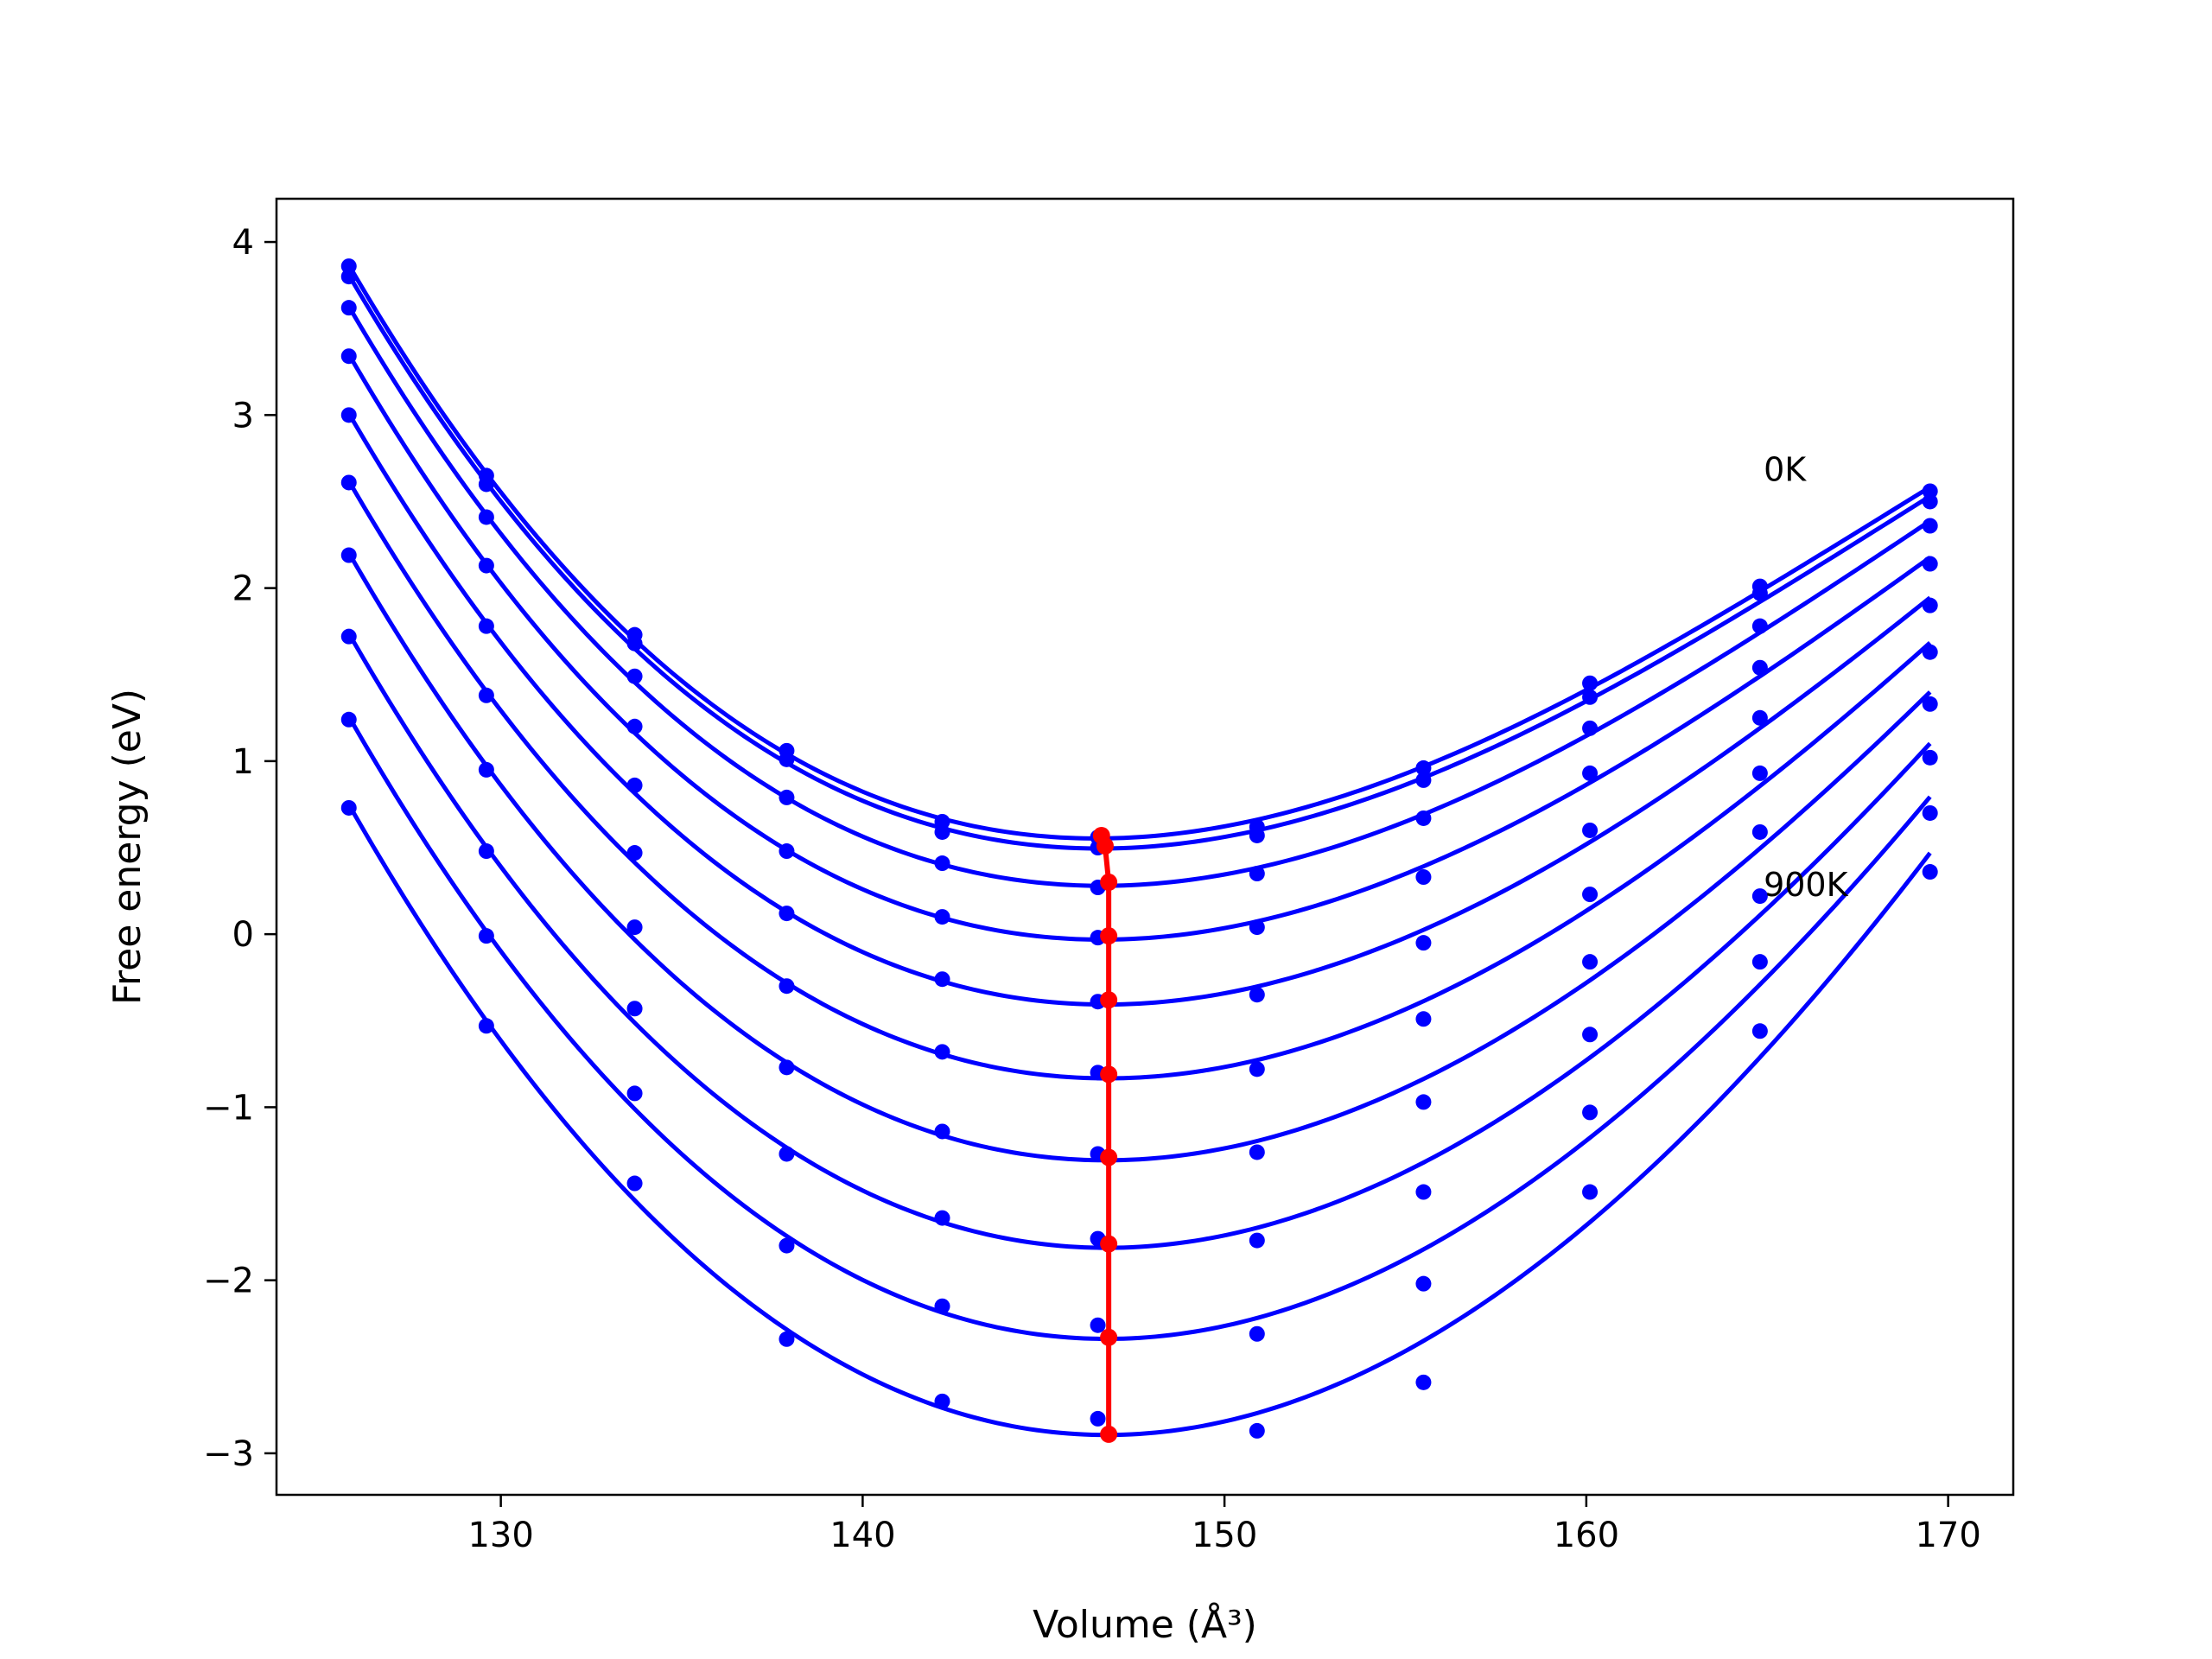 Image resolution: width=2212 pixels, height=1659 pixels. I want to click on annotations: 0K 900K, so click(1806, 677).